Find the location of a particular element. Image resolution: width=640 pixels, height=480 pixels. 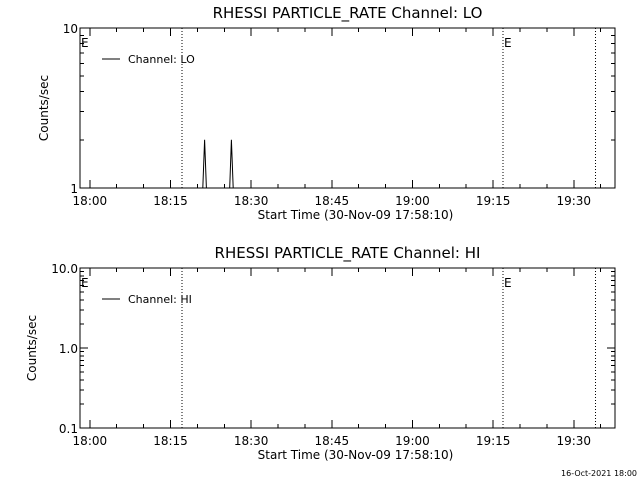

y-tick-label: 1 is located at coordinates (74, 189).